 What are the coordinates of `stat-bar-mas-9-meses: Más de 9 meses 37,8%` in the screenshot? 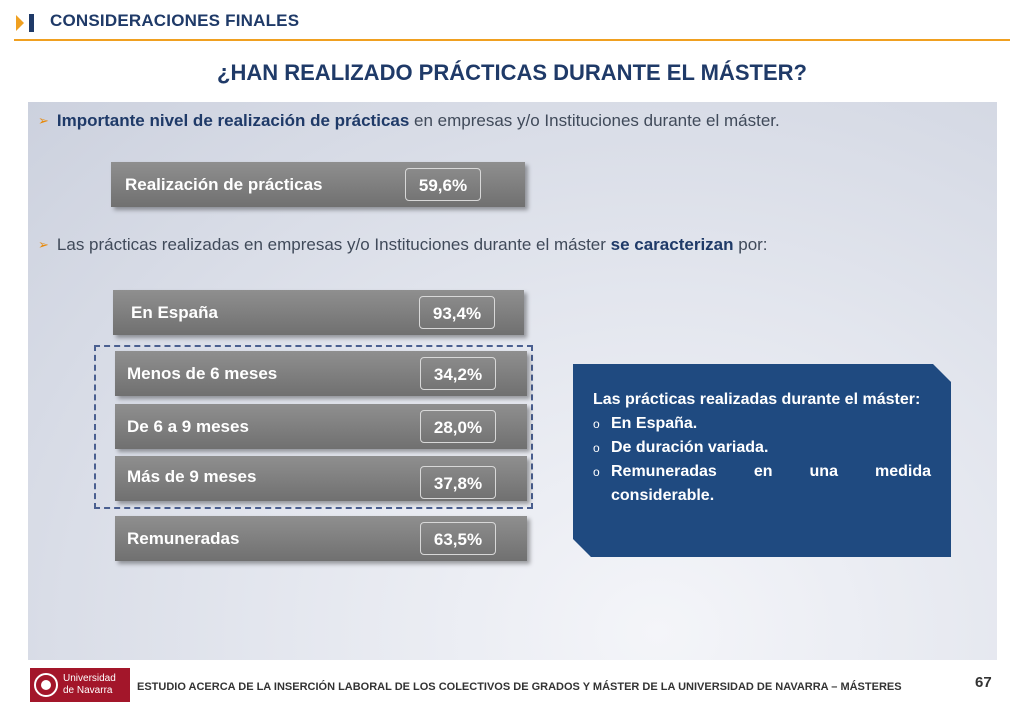 It's located at (321, 478).